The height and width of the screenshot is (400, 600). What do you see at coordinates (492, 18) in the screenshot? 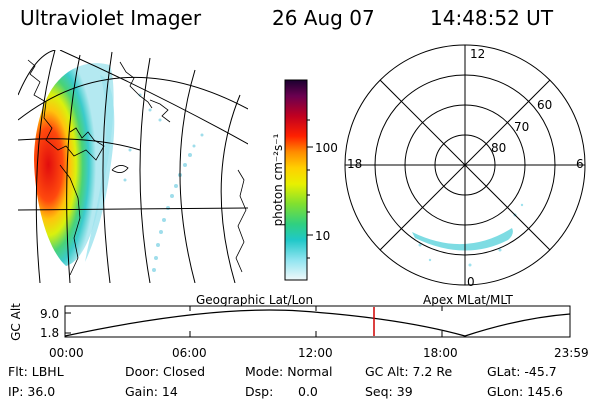
I see `time-label: 14:48:52 UT` at bounding box center [492, 18].